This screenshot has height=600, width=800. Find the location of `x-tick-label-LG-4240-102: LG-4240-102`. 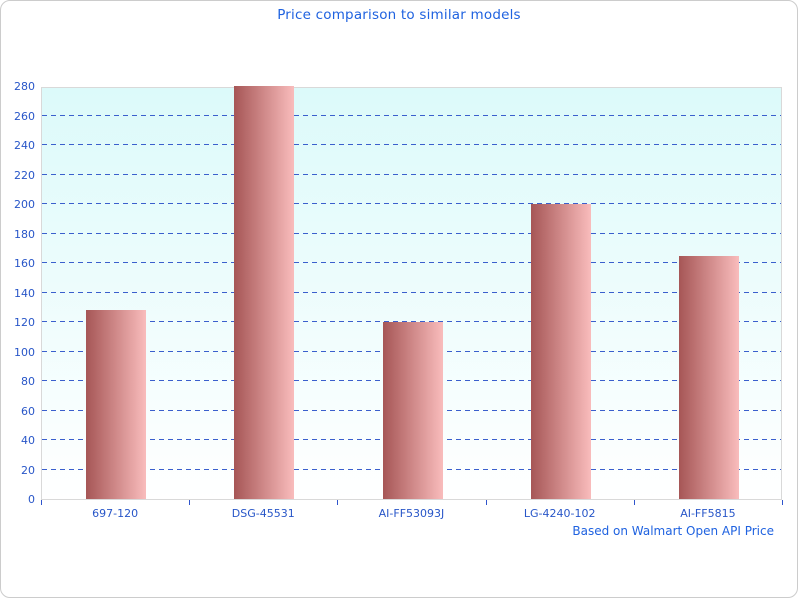

x-tick-label-LG-4240-102: LG-4240-102 is located at coordinates (559, 513).